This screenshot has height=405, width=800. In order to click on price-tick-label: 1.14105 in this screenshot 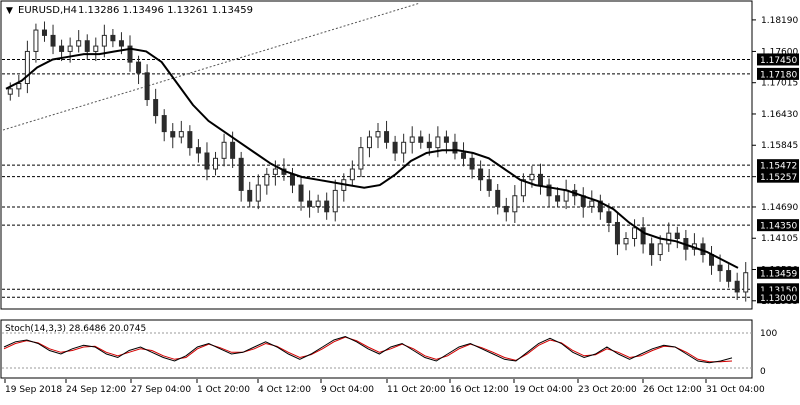, I will do `click(779, 239)`.